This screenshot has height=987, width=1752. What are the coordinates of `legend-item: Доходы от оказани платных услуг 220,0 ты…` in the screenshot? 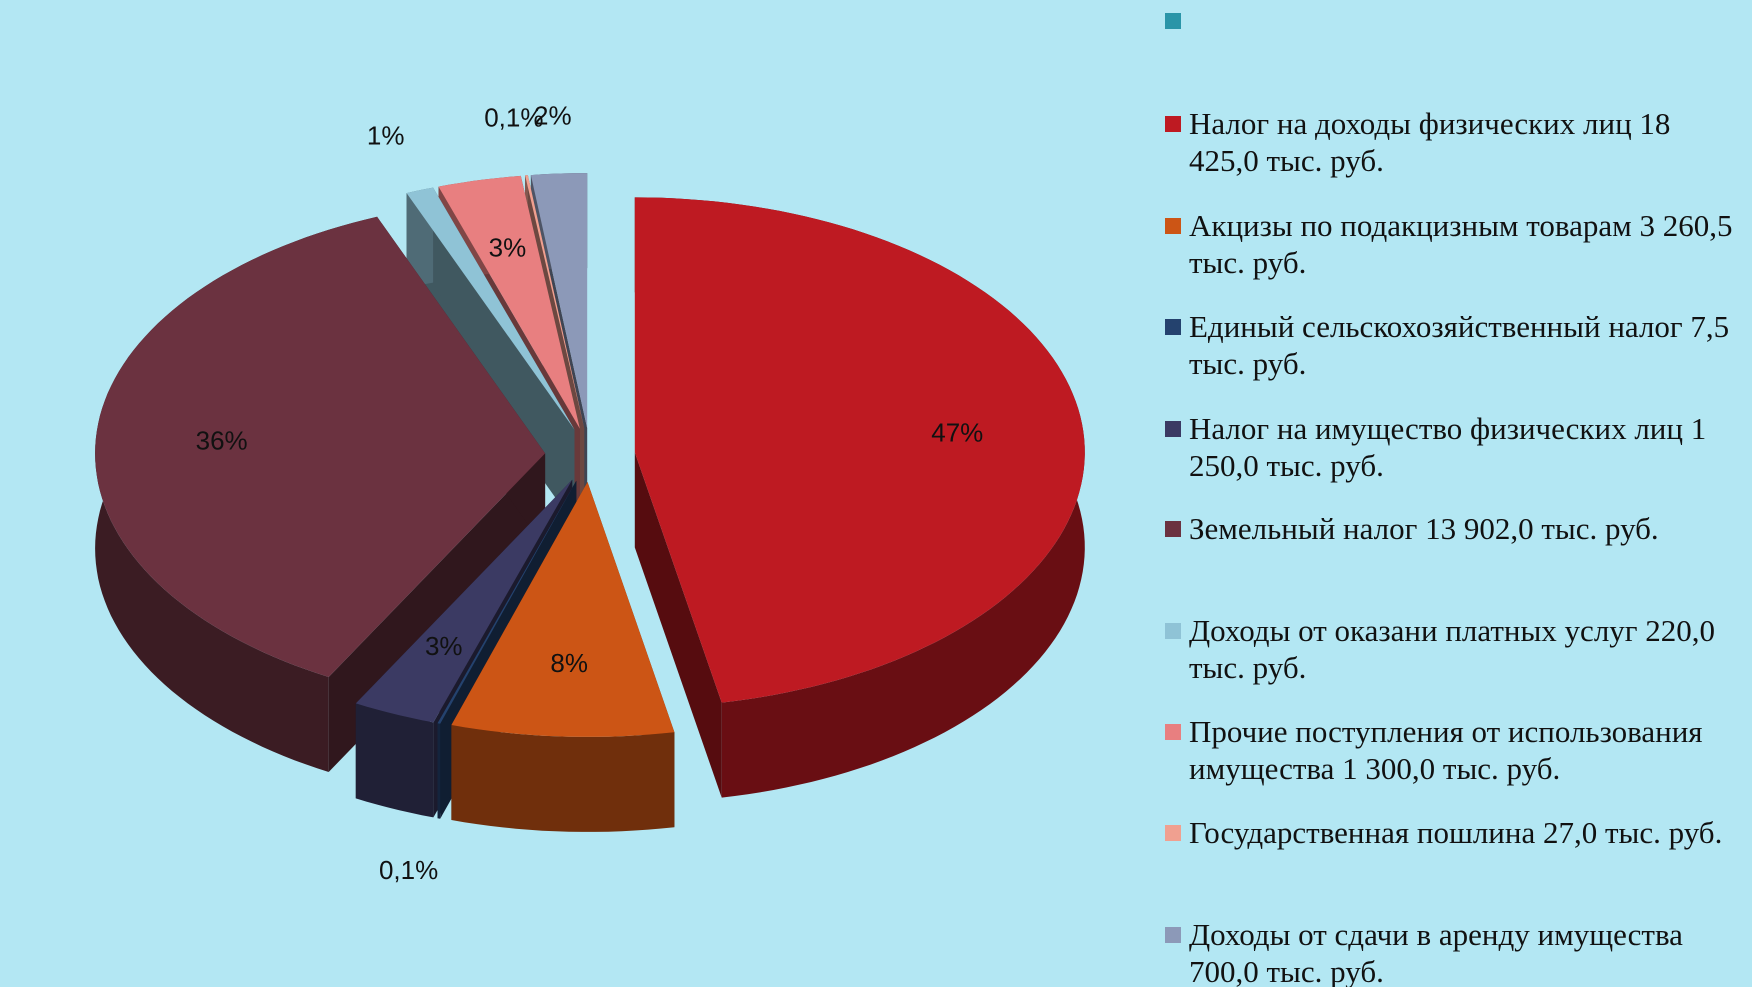 It's located at (1455, 649).